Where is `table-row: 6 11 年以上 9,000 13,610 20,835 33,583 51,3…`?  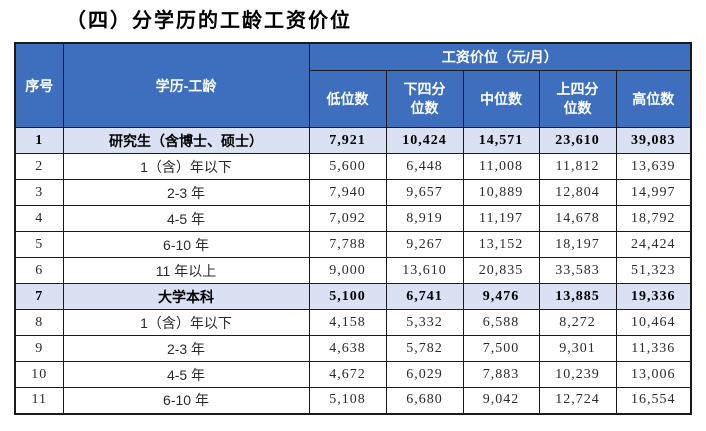 table-row: 6 11 年以上 9,000 13,610 20,835 33,583 51,3… is located at coordinates (353, 270).